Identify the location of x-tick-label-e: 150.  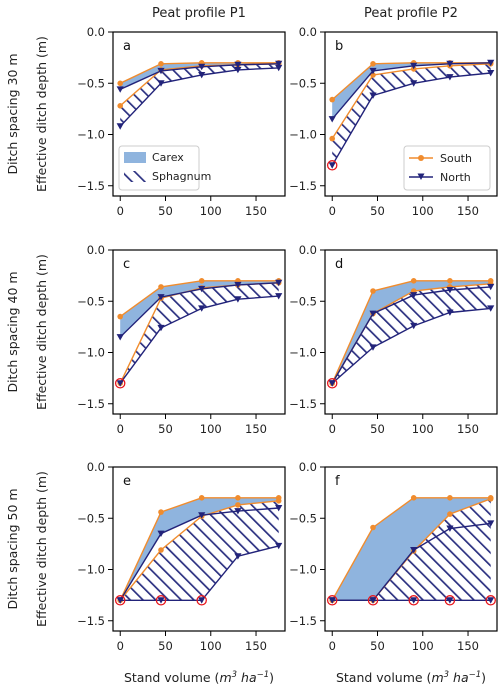
(256, 646).